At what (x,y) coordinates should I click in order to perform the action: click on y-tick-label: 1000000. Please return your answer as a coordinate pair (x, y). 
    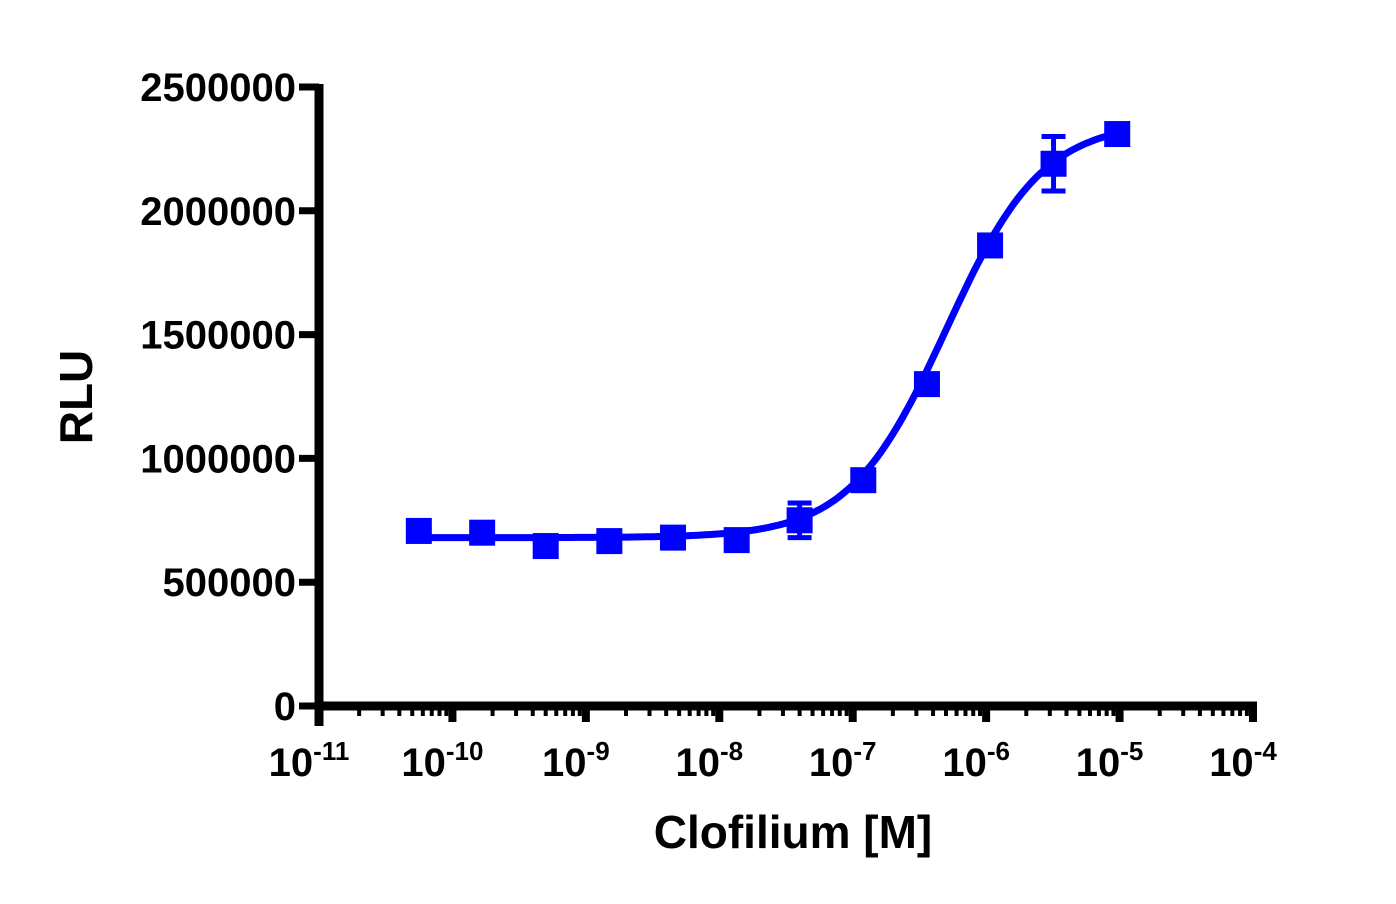
    Looking at the image, I should click on (218, 459).